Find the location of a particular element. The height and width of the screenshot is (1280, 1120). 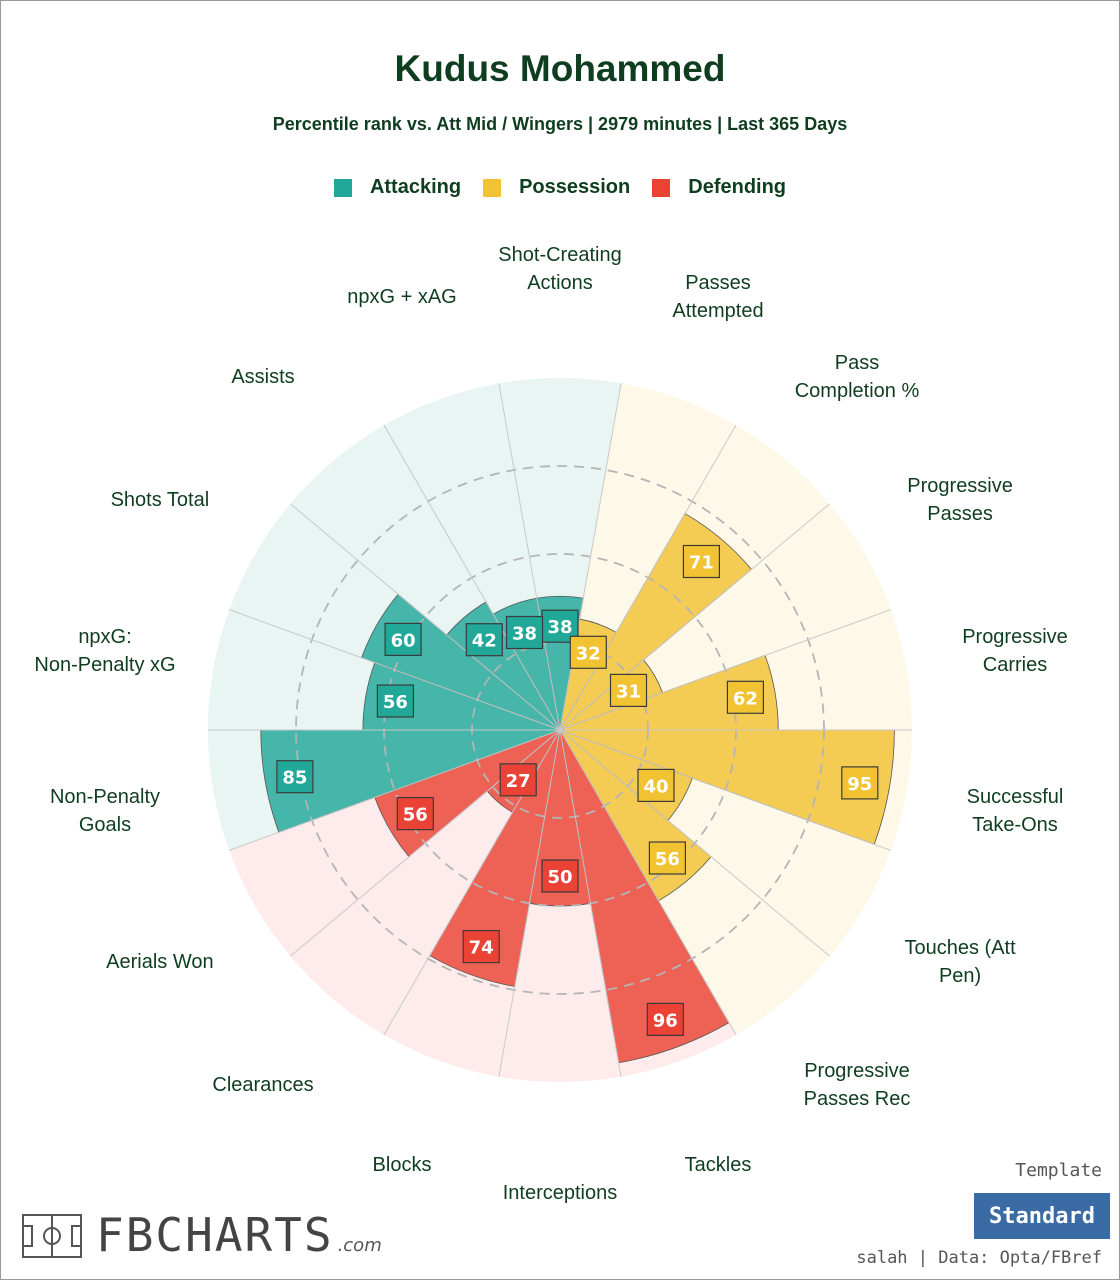

value-label-npxg-non-penalty-xg: 56 is located at coordinates (395, 701).